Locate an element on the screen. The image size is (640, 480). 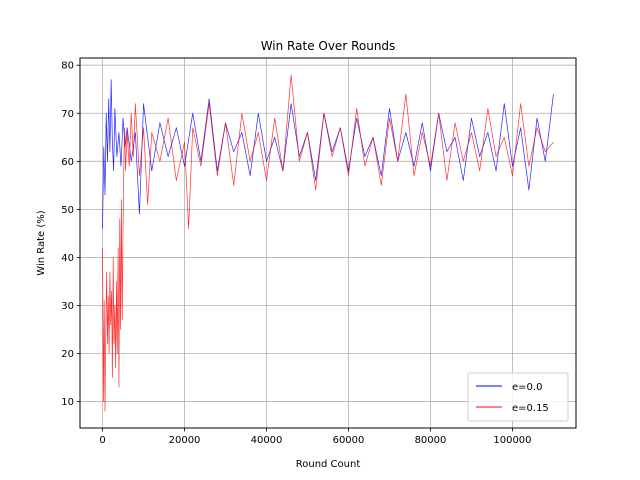
legend: e=0.0 e=0.15 is located at coordinates (518, 397).